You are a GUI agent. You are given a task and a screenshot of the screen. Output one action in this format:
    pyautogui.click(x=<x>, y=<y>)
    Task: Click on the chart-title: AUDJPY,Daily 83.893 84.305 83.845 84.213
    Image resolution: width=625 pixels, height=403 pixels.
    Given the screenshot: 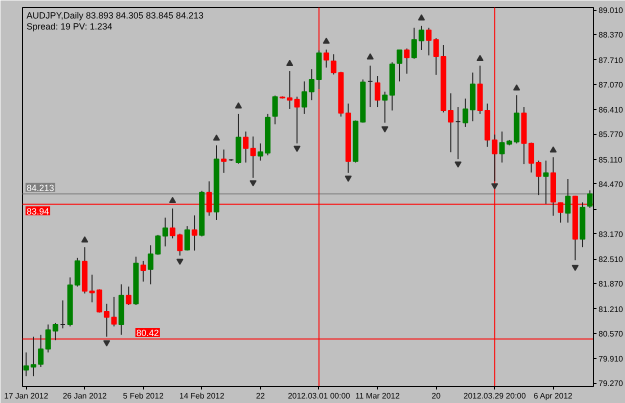 What is the action you would take?
    pyautogui.click(x=115, y=15)
    